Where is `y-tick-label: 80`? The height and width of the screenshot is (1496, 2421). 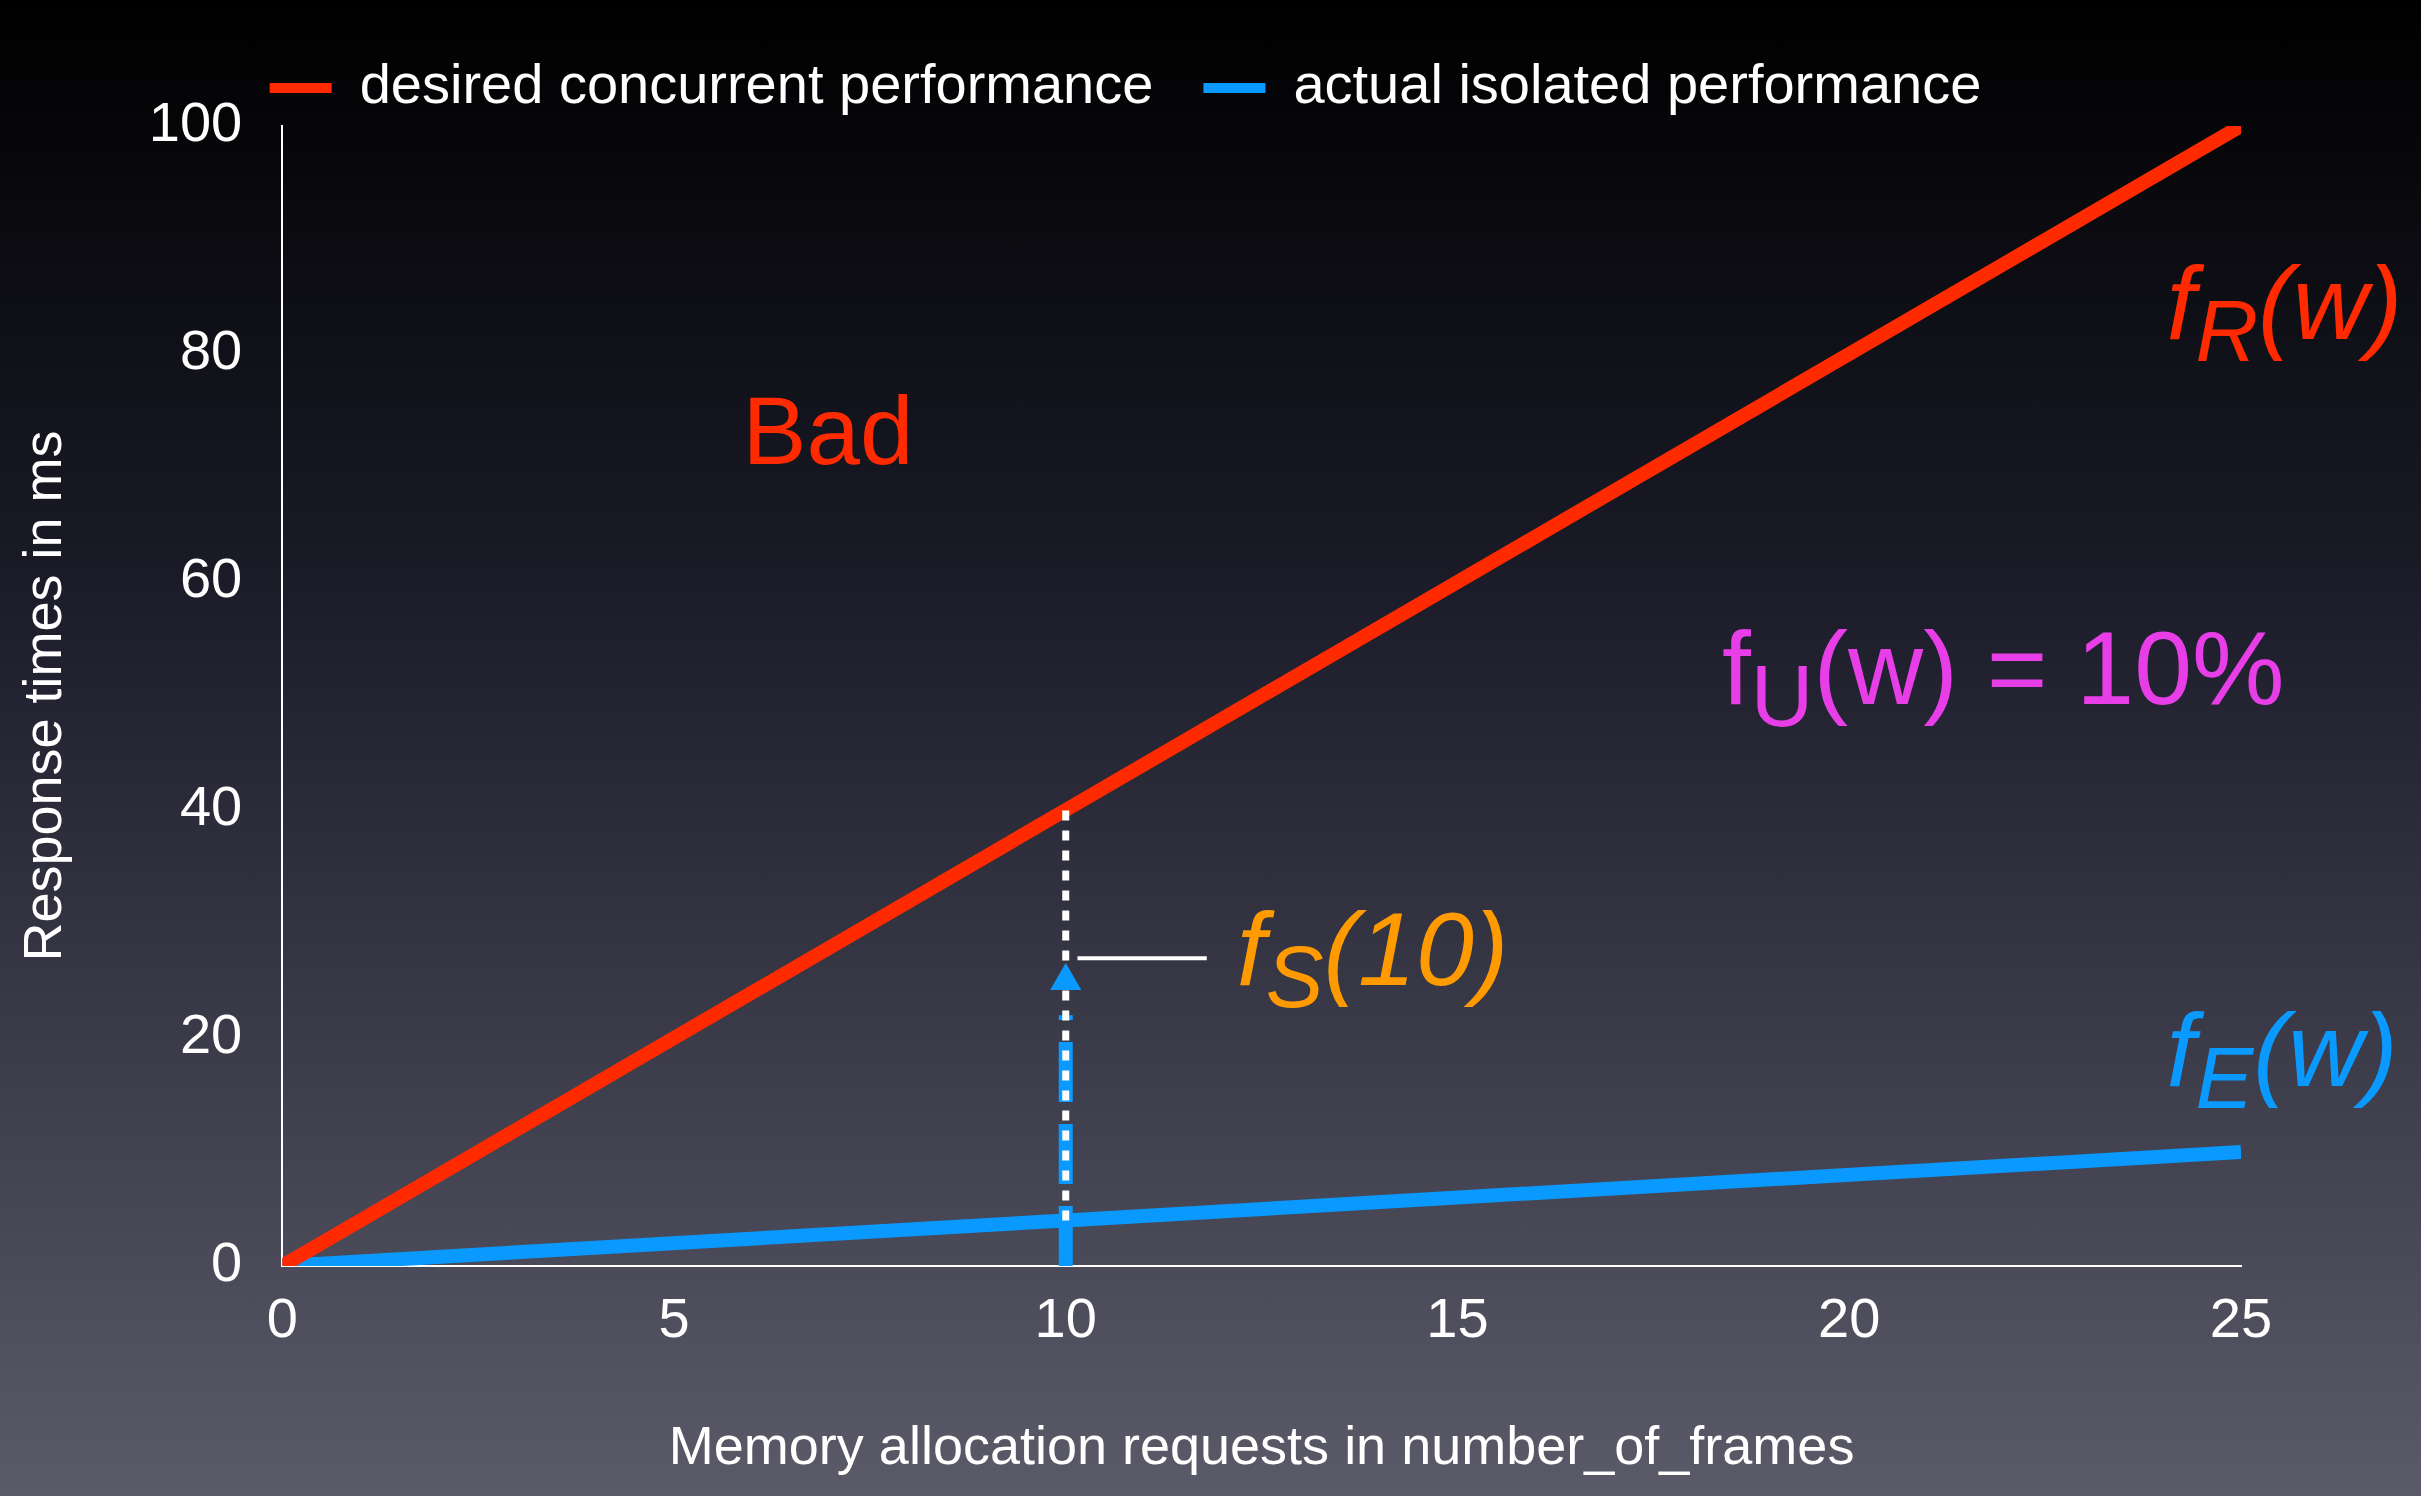
y-tick-label: 80 is located at coordinates (211, 350).